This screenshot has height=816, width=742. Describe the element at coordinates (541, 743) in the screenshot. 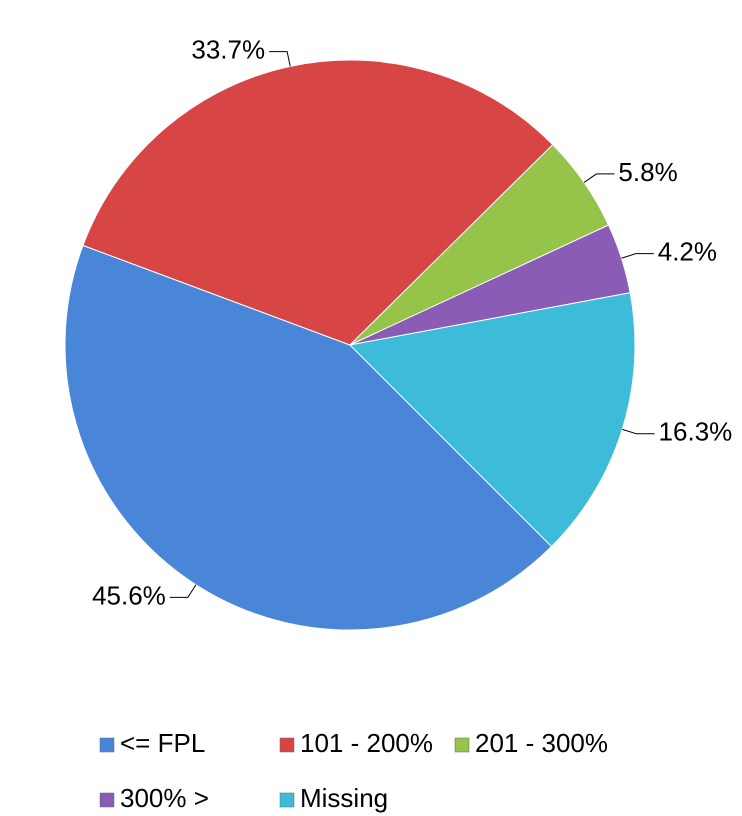

I see `legend-label: 201 - 300%` at that location.